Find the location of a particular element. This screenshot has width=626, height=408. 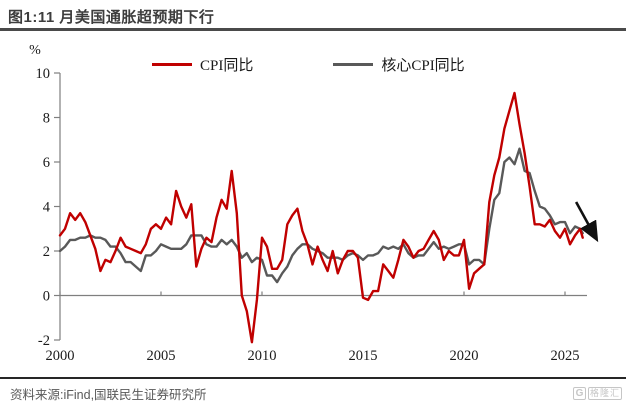

x-axis-label: 2000 is located at coordinates (60, 356).